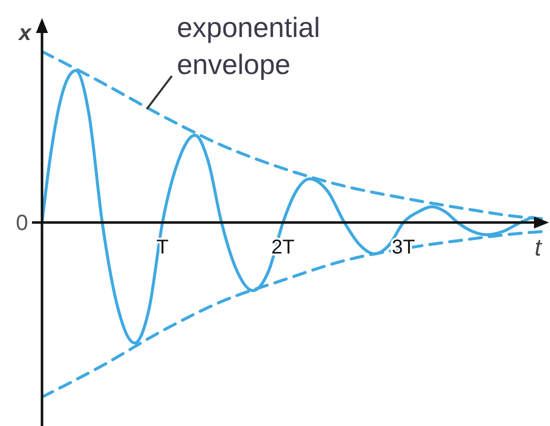  What do you see at coordinates (22, 222) in the screenshot?
I see `text: 0` at bounding box center [22, 222].